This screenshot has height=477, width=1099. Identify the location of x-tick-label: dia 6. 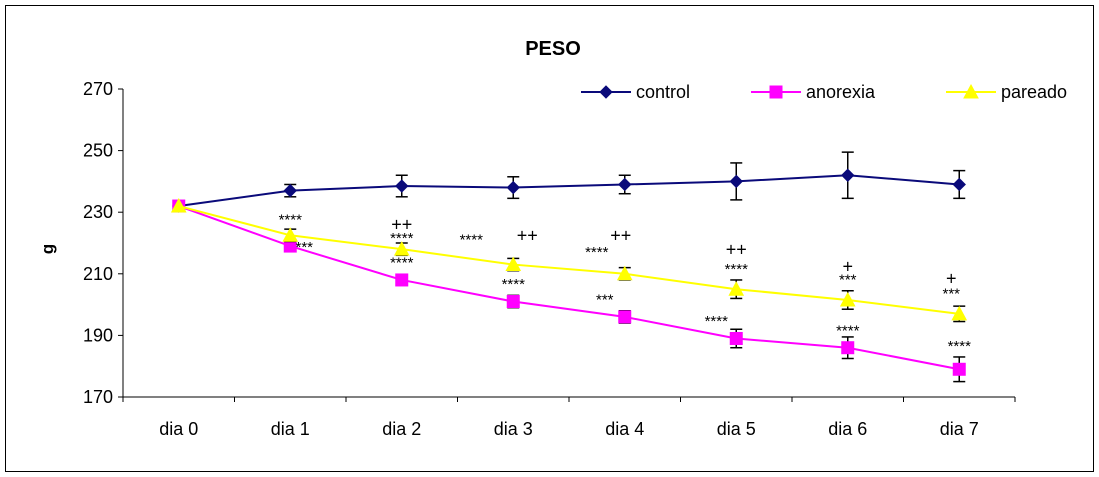
(847, 429).